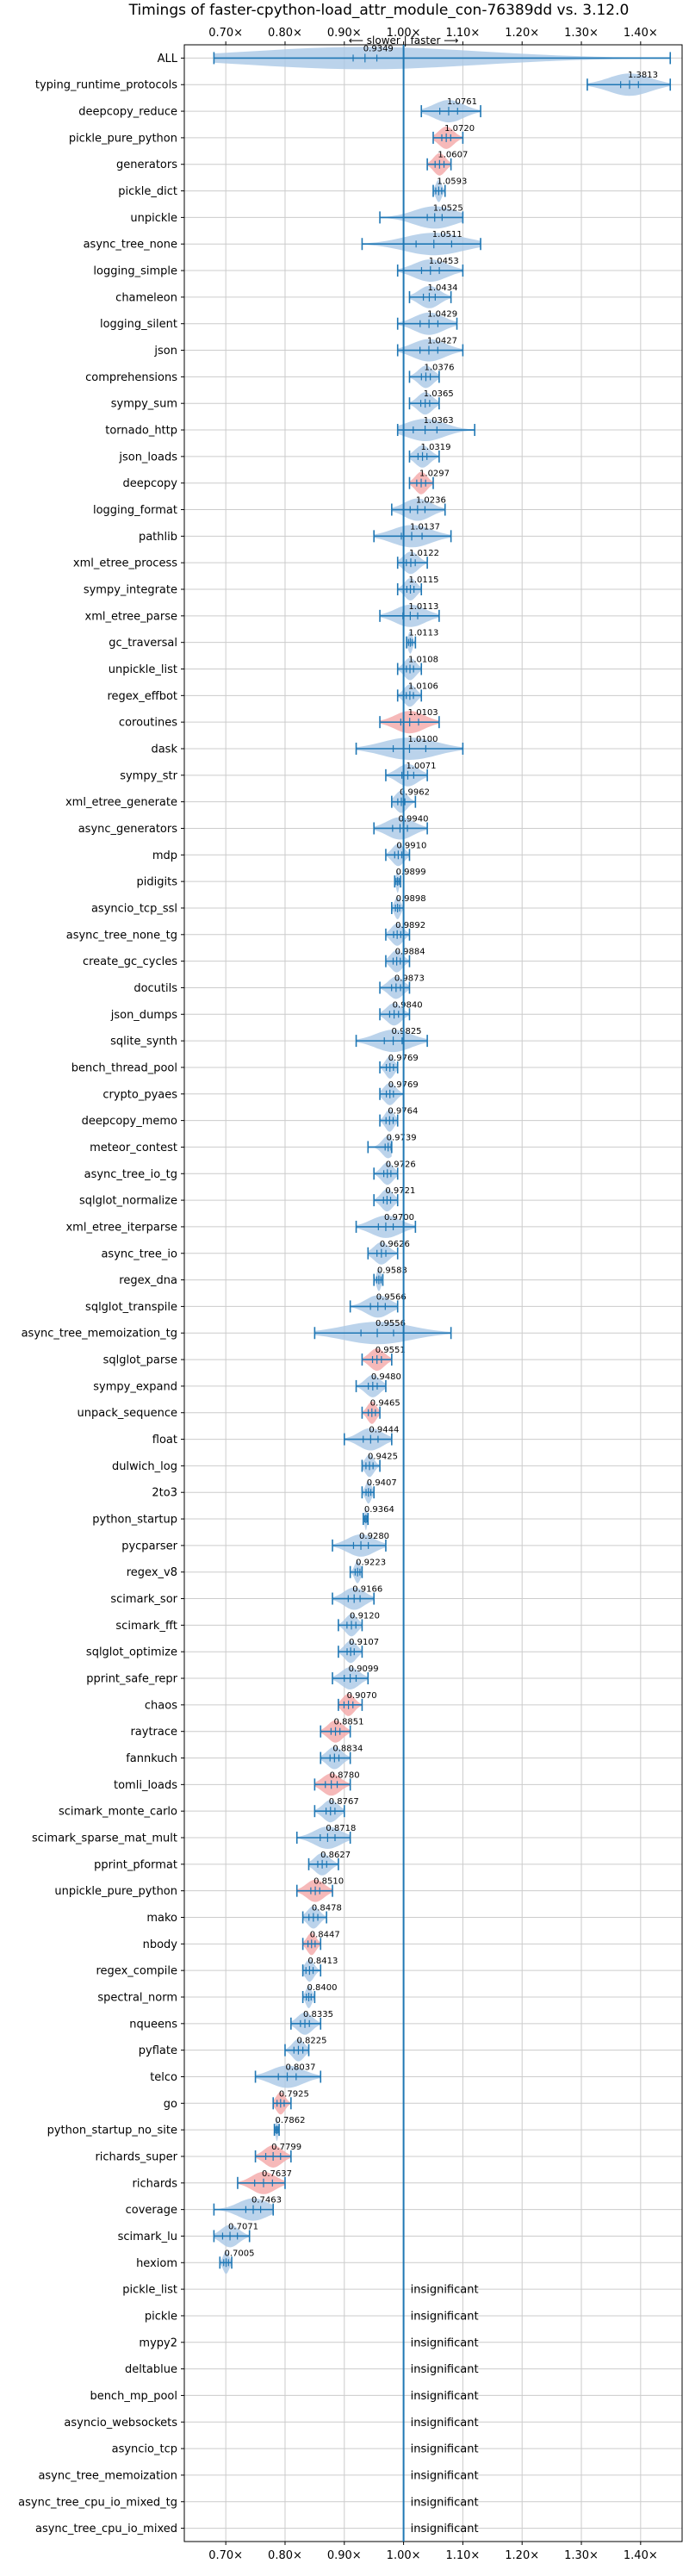  What do you see at coordinates (123, 139) in the screenshot?
I see `category-label: pickle_pure_python` at bounding box center [123, 139].